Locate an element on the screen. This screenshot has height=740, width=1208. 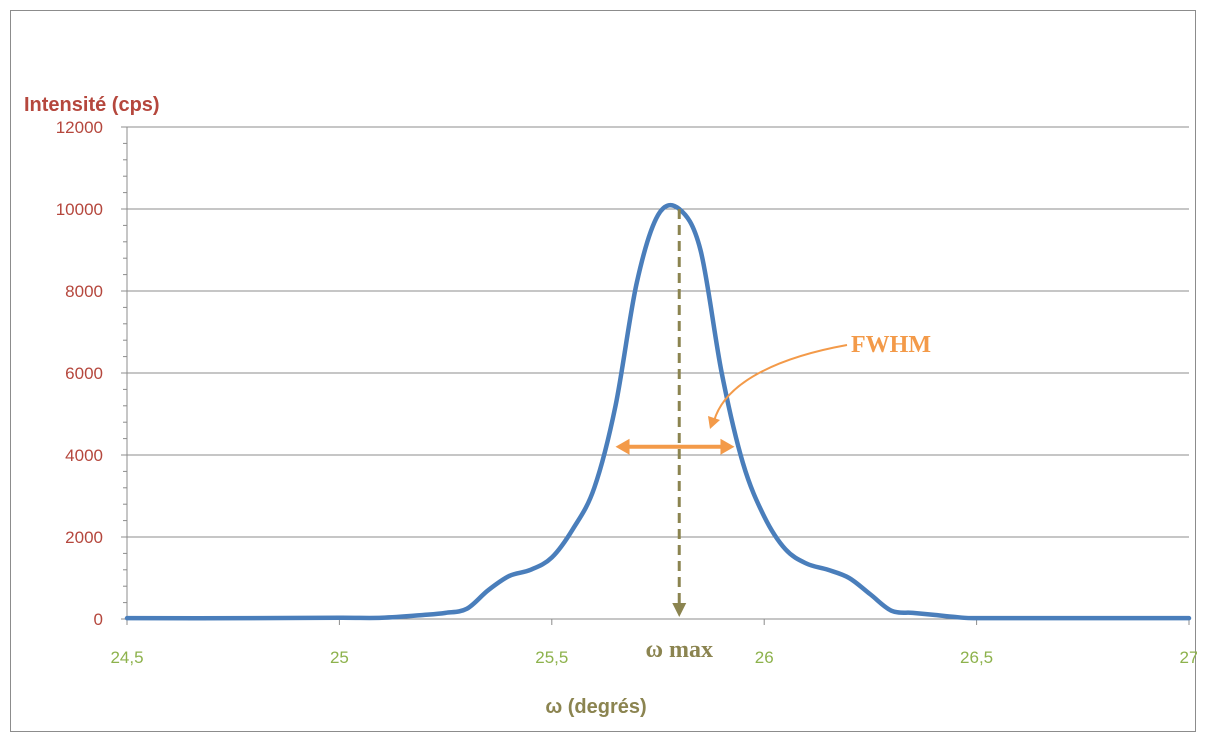
y-tick-label: 2000 is located at coordinates (84, 537).